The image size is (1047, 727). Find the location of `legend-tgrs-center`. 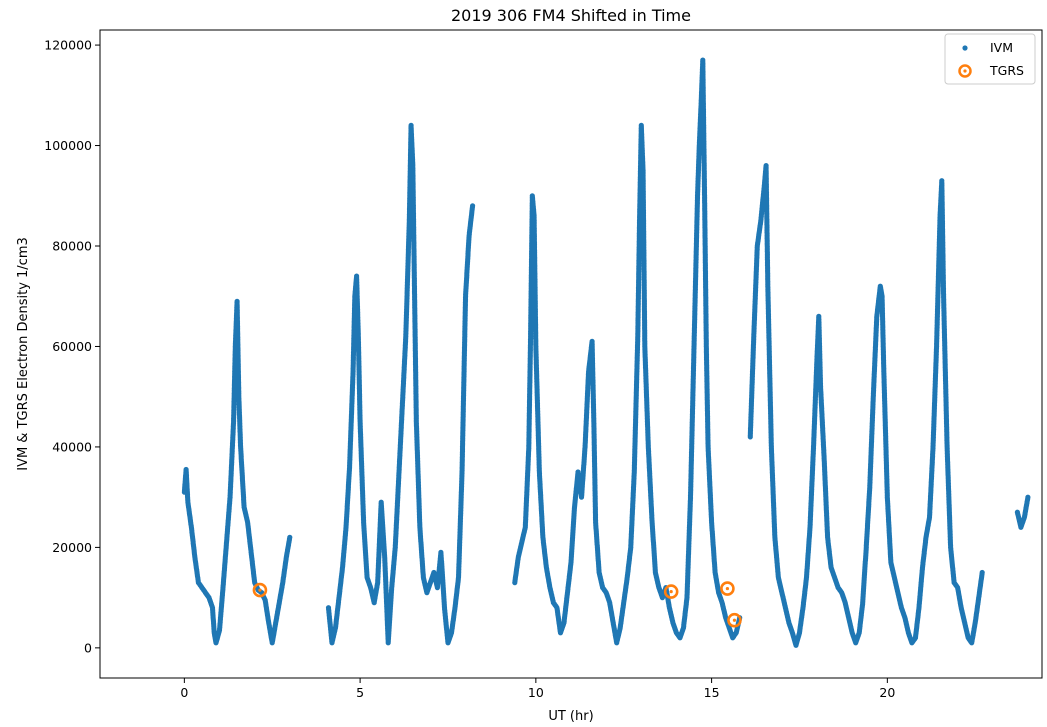

legend-tgrs-center is located at coordinates (965, 71).